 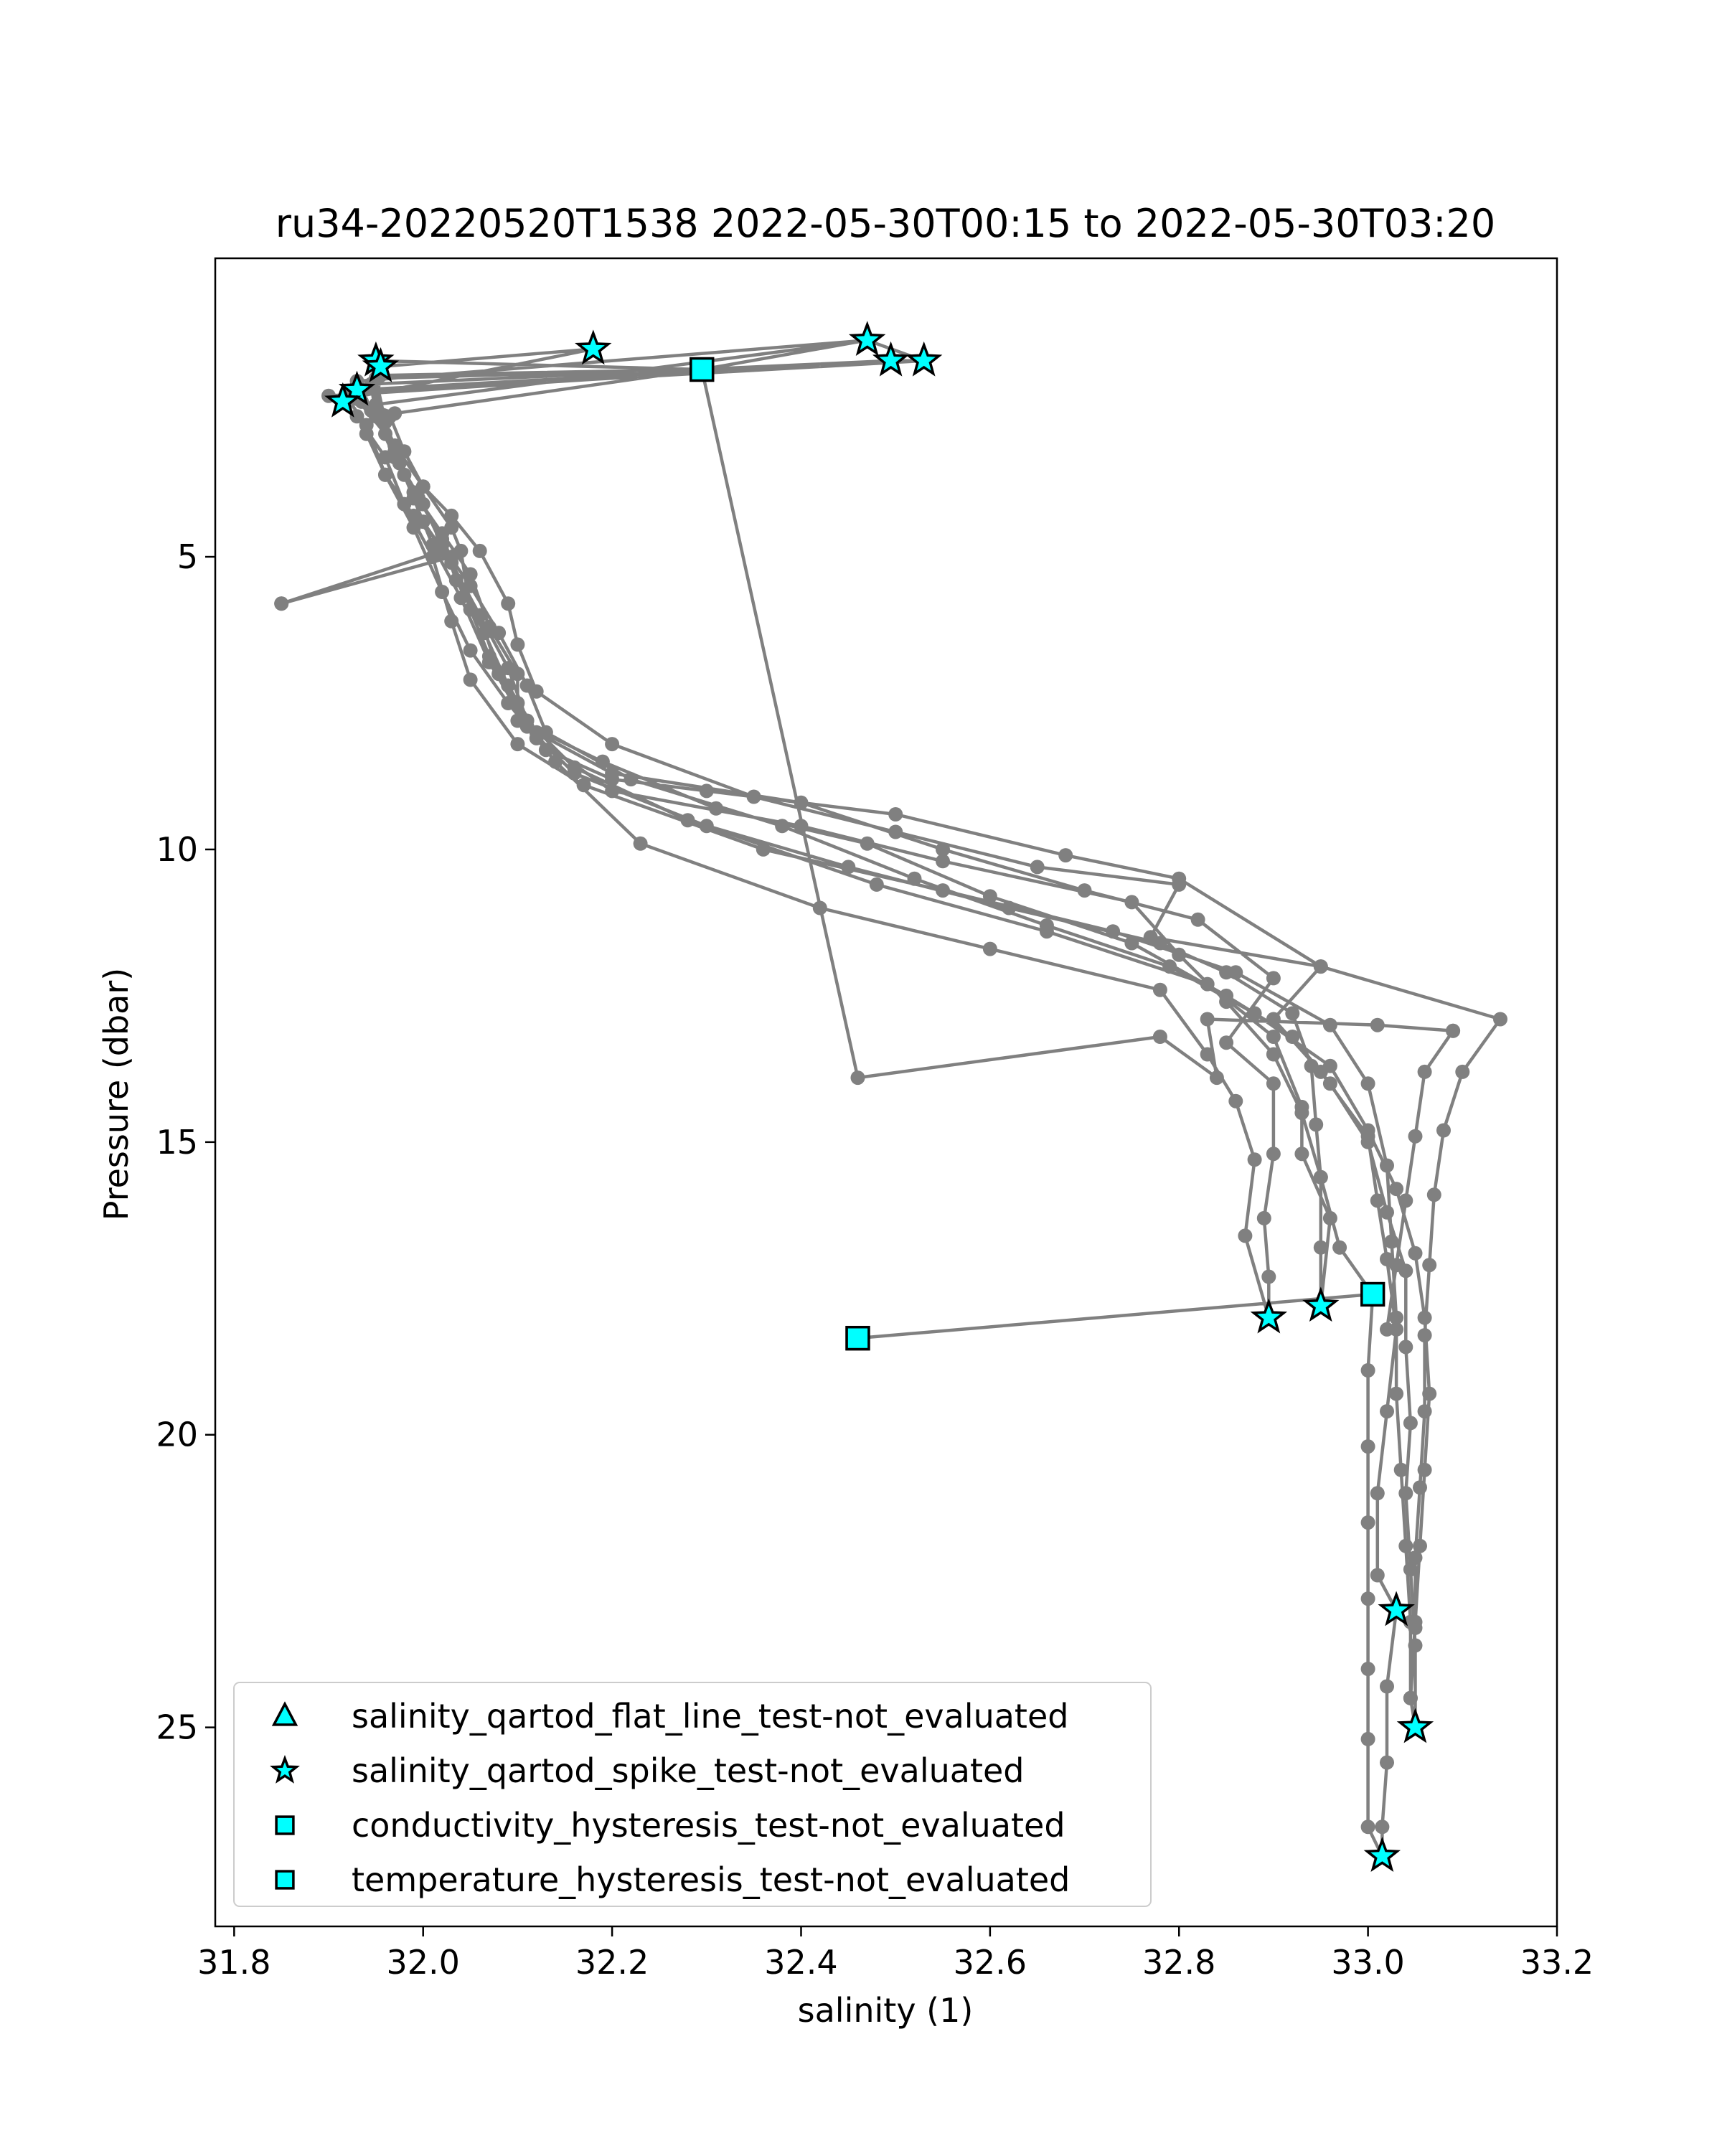 What do you see at coordinates (284, 1714) in the screenshot?
I see `legend-triangle-icon` at bounding box center [284, 1714].